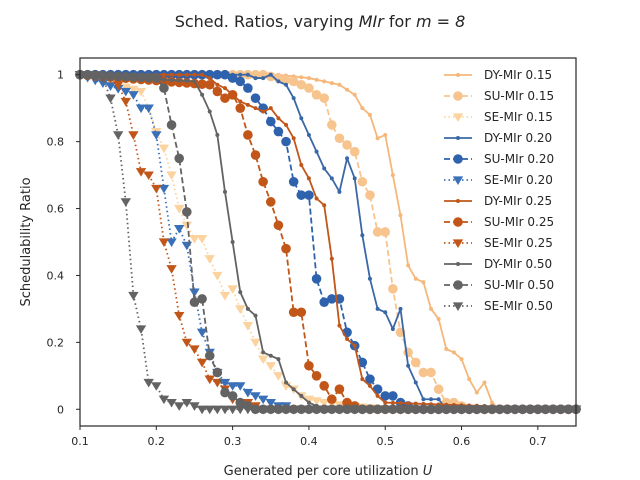  What do you see at coordinates (328, 471) in the screenshot?
I see `x-axis-label: Generated per core utilization U` at bounding box center [328, 471].